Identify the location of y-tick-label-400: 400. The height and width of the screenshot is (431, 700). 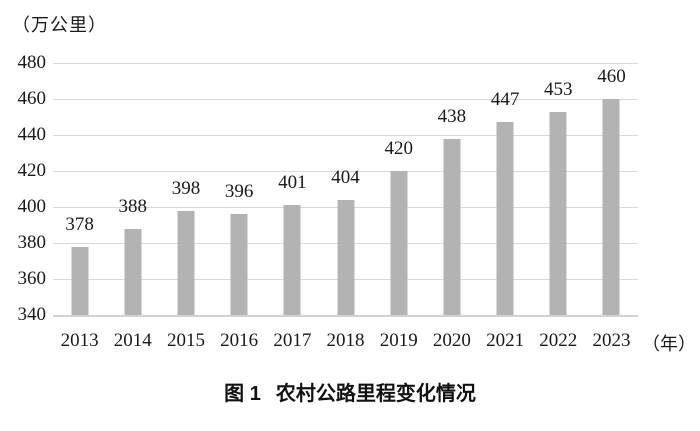
(32, 206).